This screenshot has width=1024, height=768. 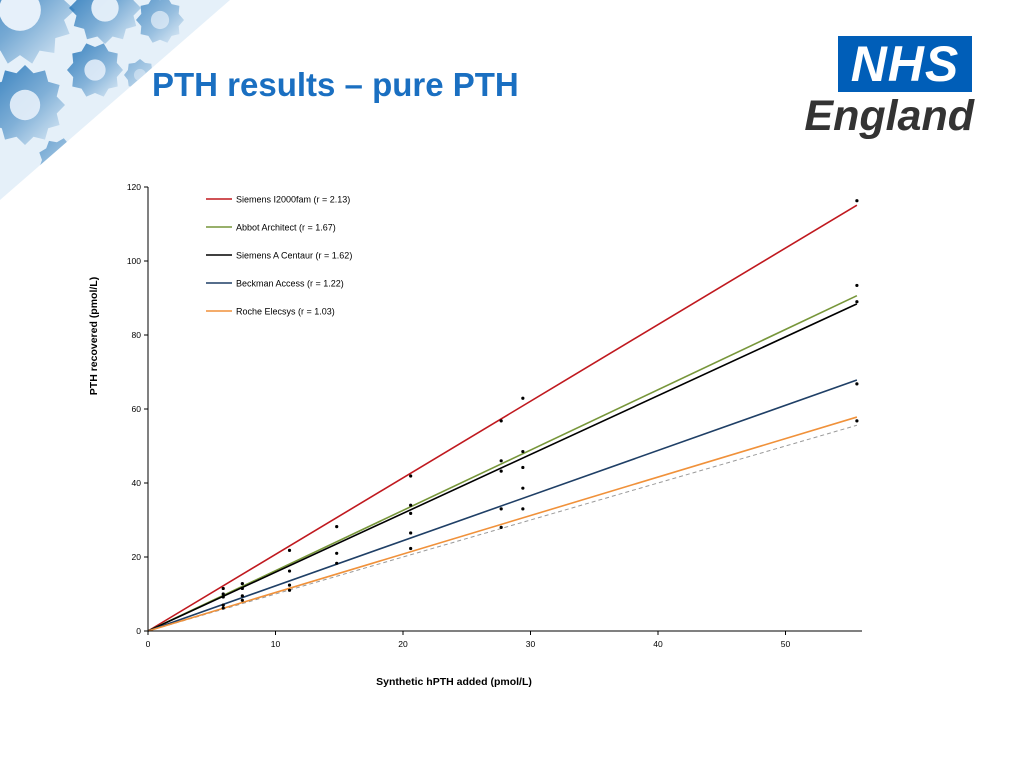 What do you see at coordinates (454, 682) in the screenshot?
I see `x-axis-title: Synthetic hPTH added (pmol/L)` at bounding box center [454, 682].